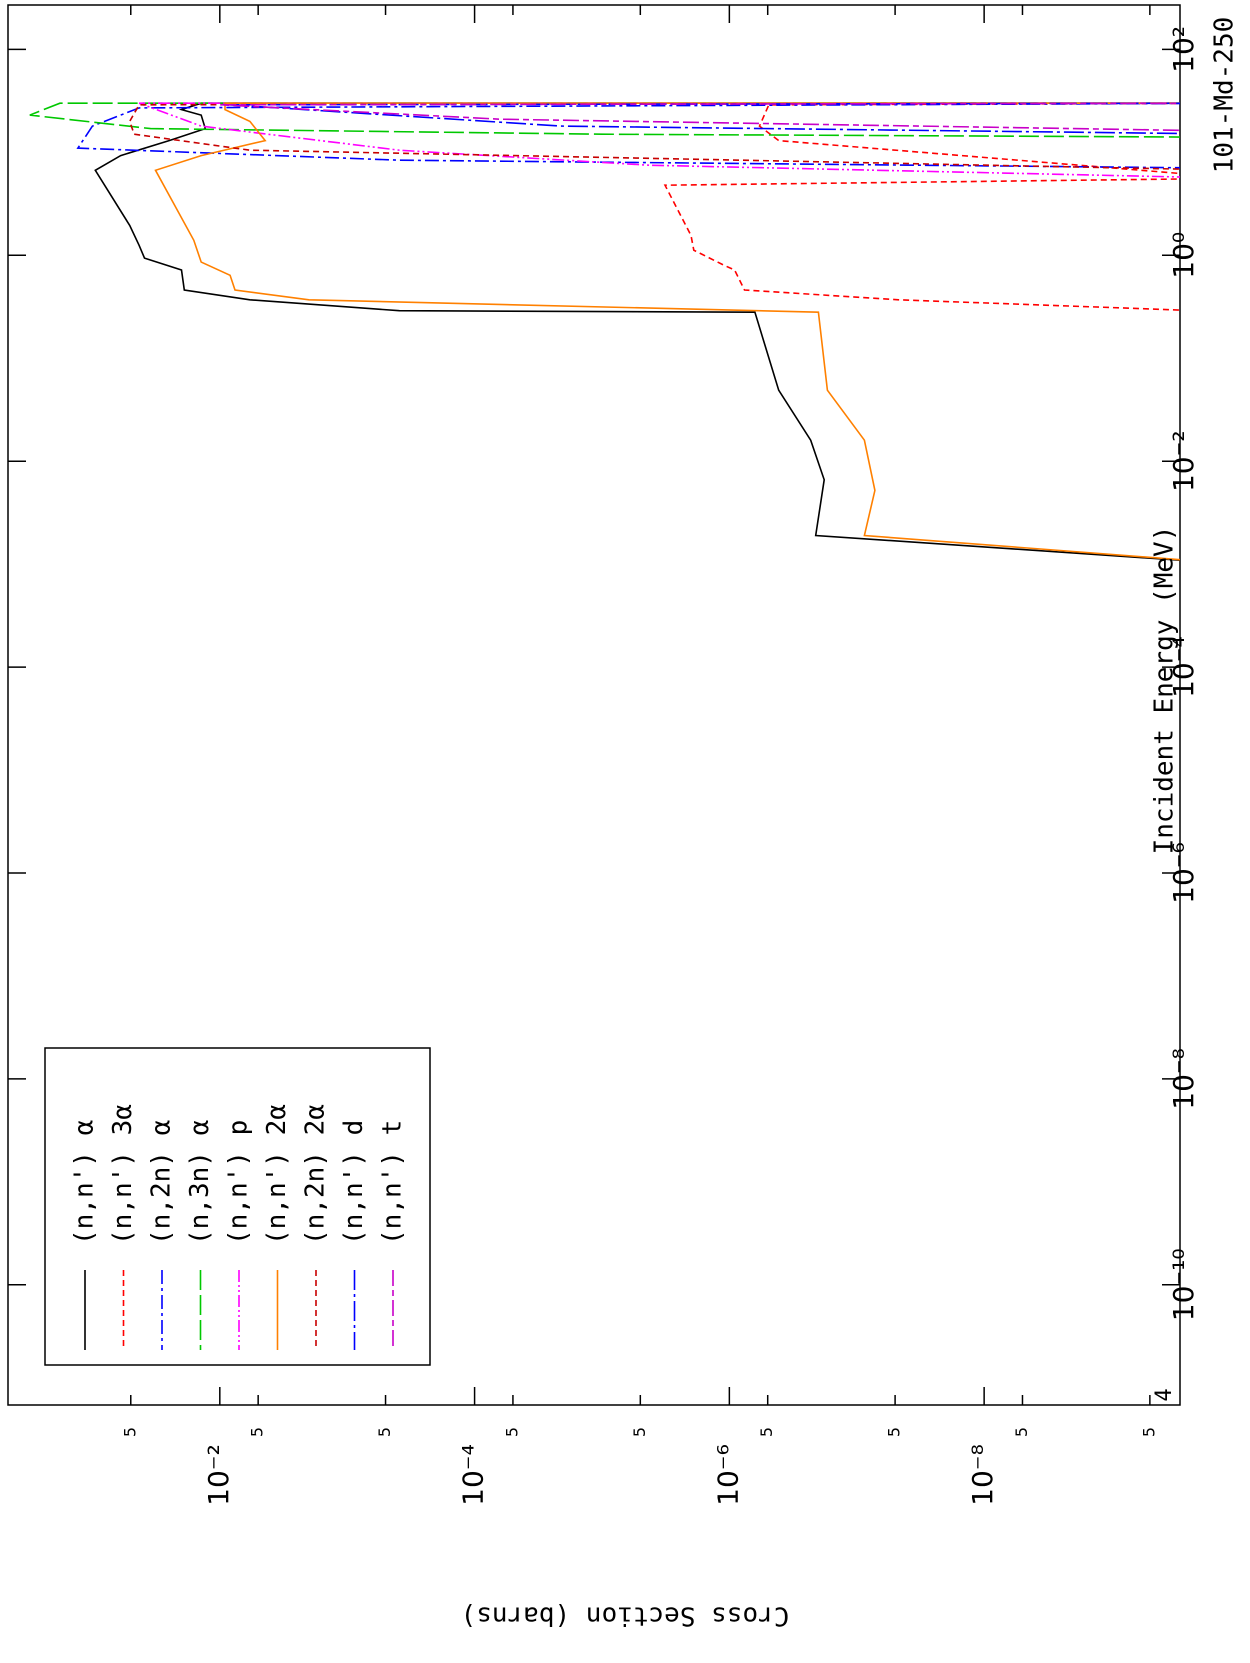 The image size is (1250, 1663). What do you see at coordinates (727, 1475) in the screenshot?
I see `y-tick-label: 10⁻⁶` at bounding box center [727, 1475].